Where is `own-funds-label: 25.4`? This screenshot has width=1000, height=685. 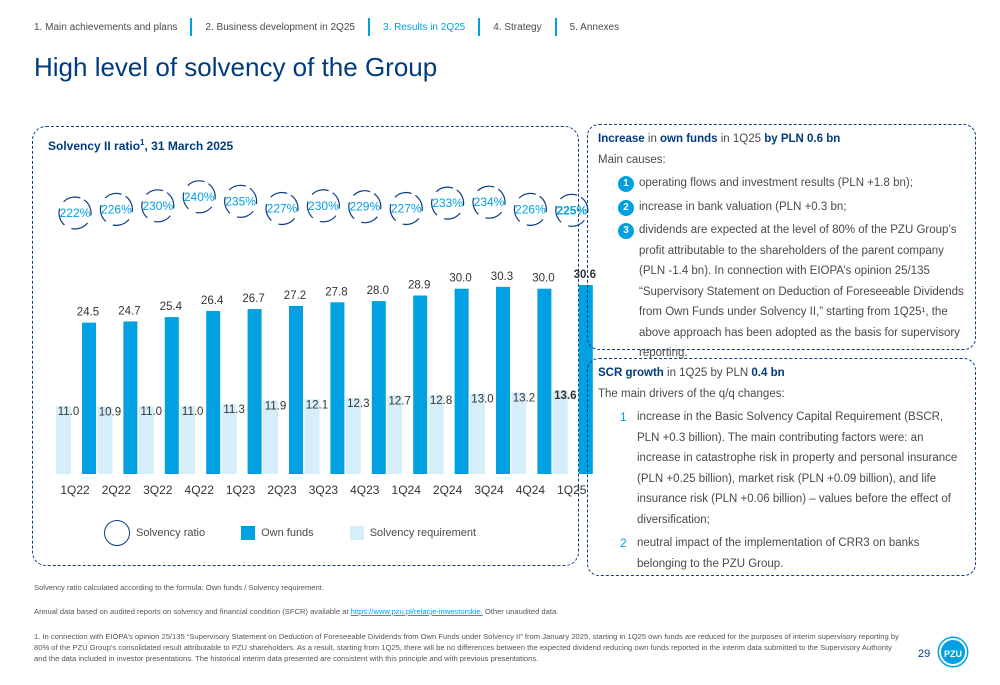
own-funds-label: 25.4 is located at coordinates (171, 307).